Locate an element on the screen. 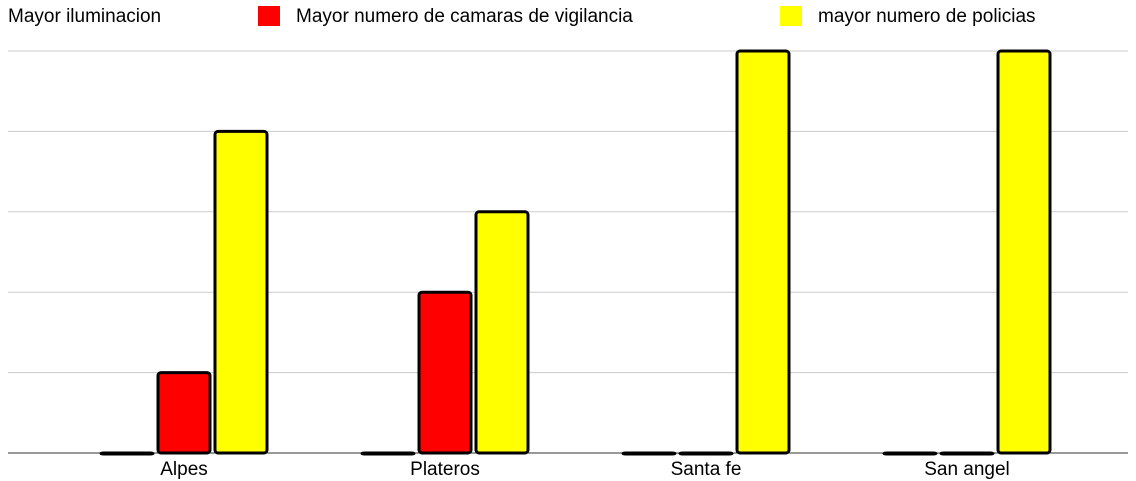 The width and height of the screenshot is (1136, 481). legend-label: Mayor numero de camaras de vigilancia is located at coordinates (464, 16).